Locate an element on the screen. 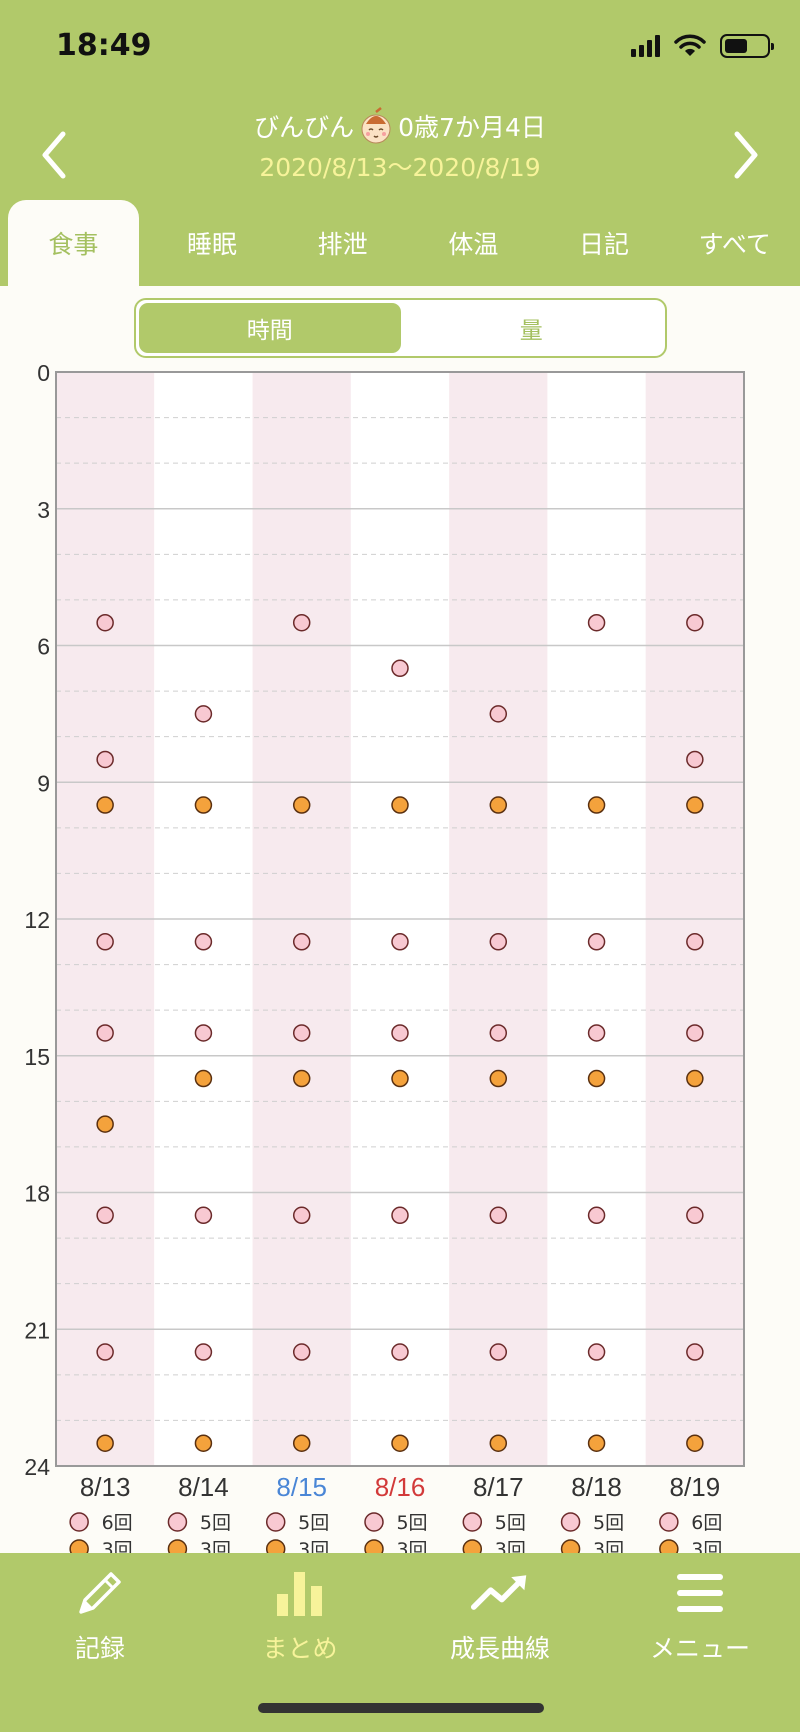 The width and height of the screenshot is (800, 1732). baby-age: 0歳7か月4日 is located at coordinates (472, 127).